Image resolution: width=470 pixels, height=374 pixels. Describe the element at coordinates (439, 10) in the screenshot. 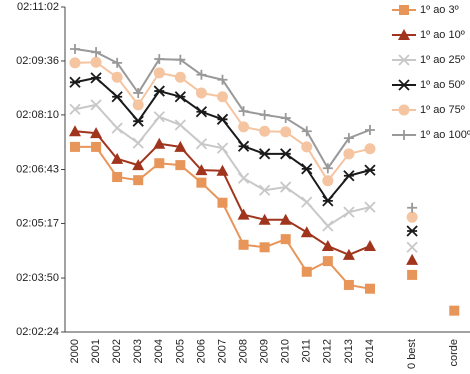

I see `legend-label: 1º ao 3º` at that location.